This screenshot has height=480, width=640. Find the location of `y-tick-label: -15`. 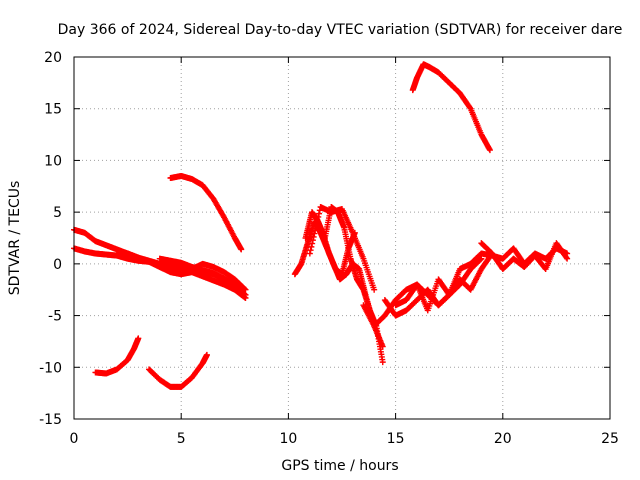

y-tick-label: -15 is located at coordinates (50, 420).